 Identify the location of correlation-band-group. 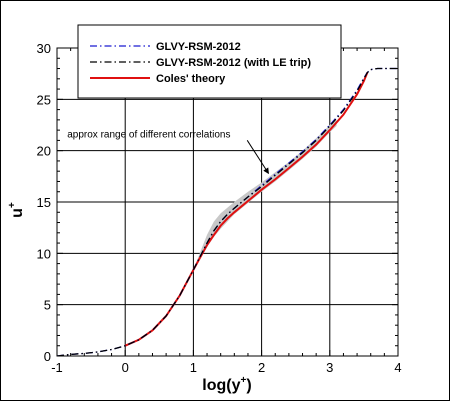
(265, 194).